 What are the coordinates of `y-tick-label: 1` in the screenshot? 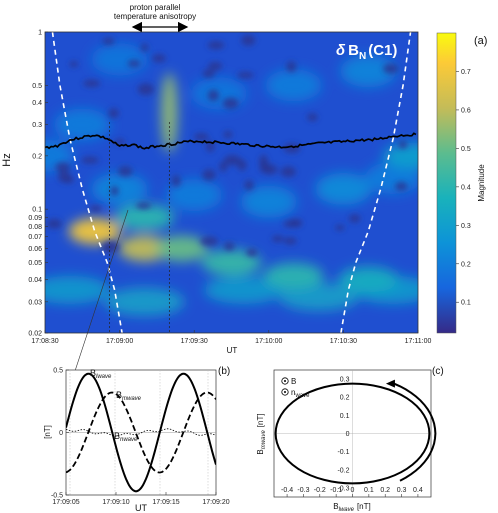 It's located at (40, 33).